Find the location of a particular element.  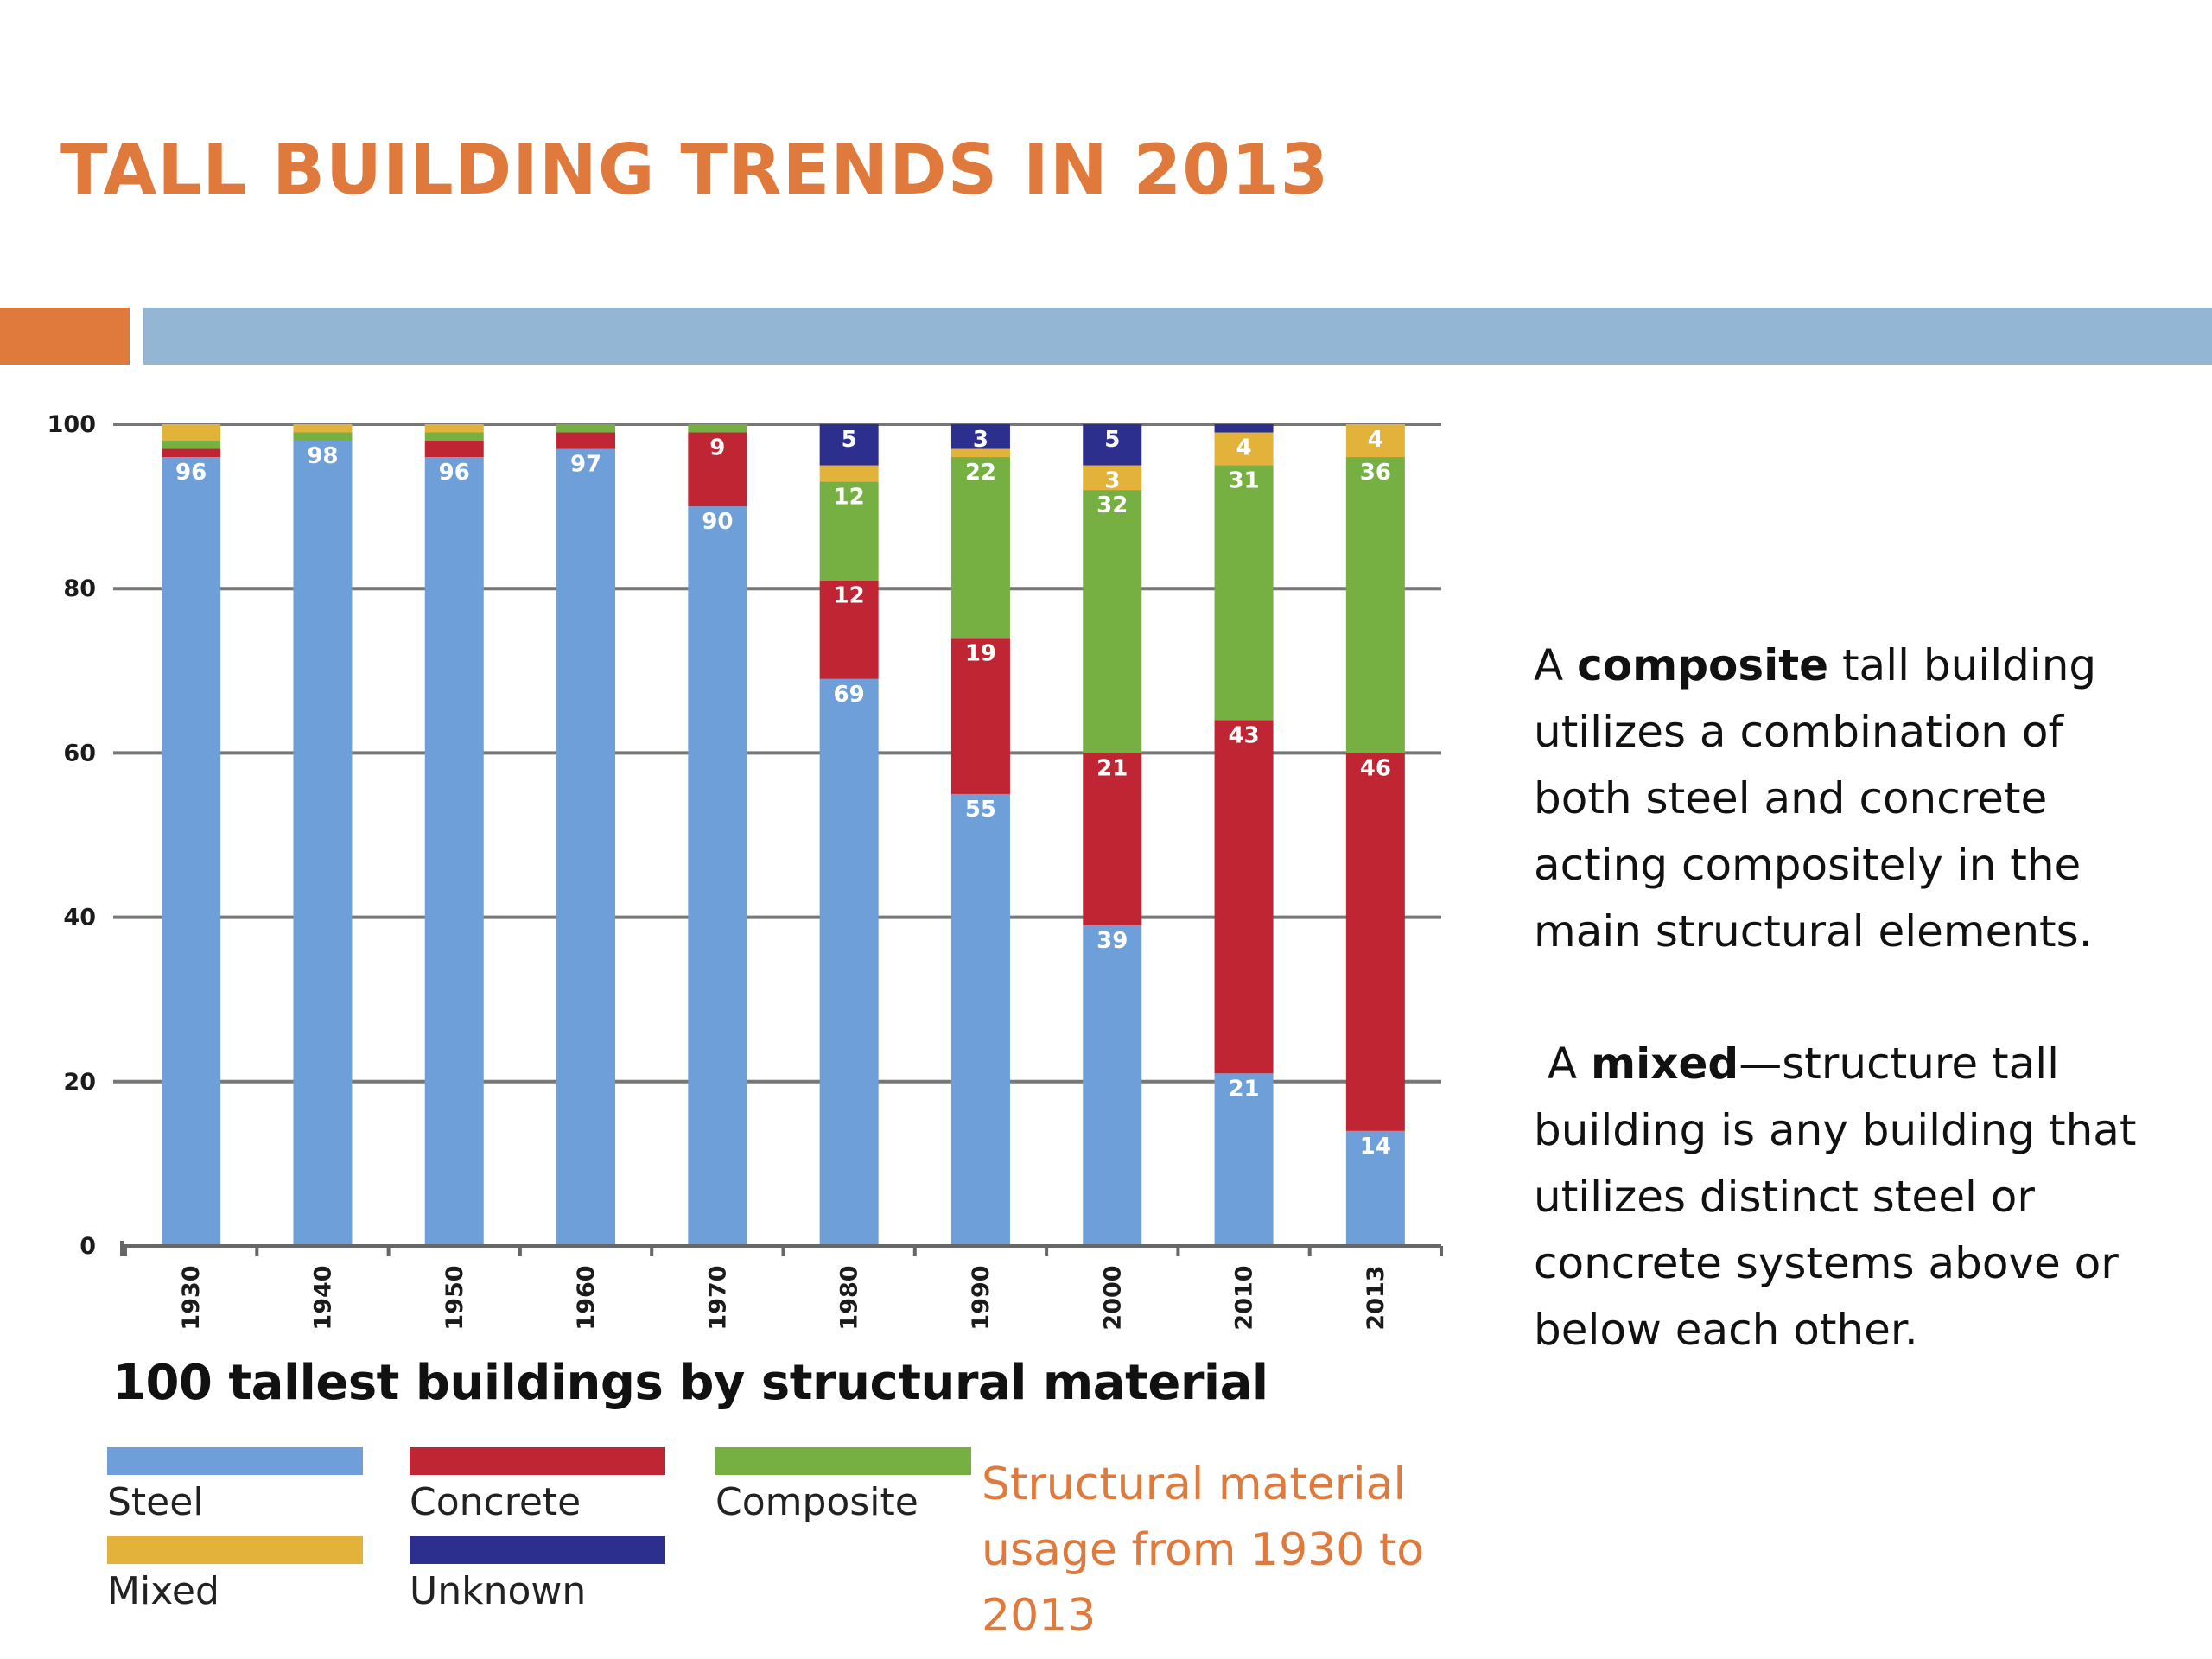

legend-item-mixed: Mixed is located at coordinates (235, 1574).